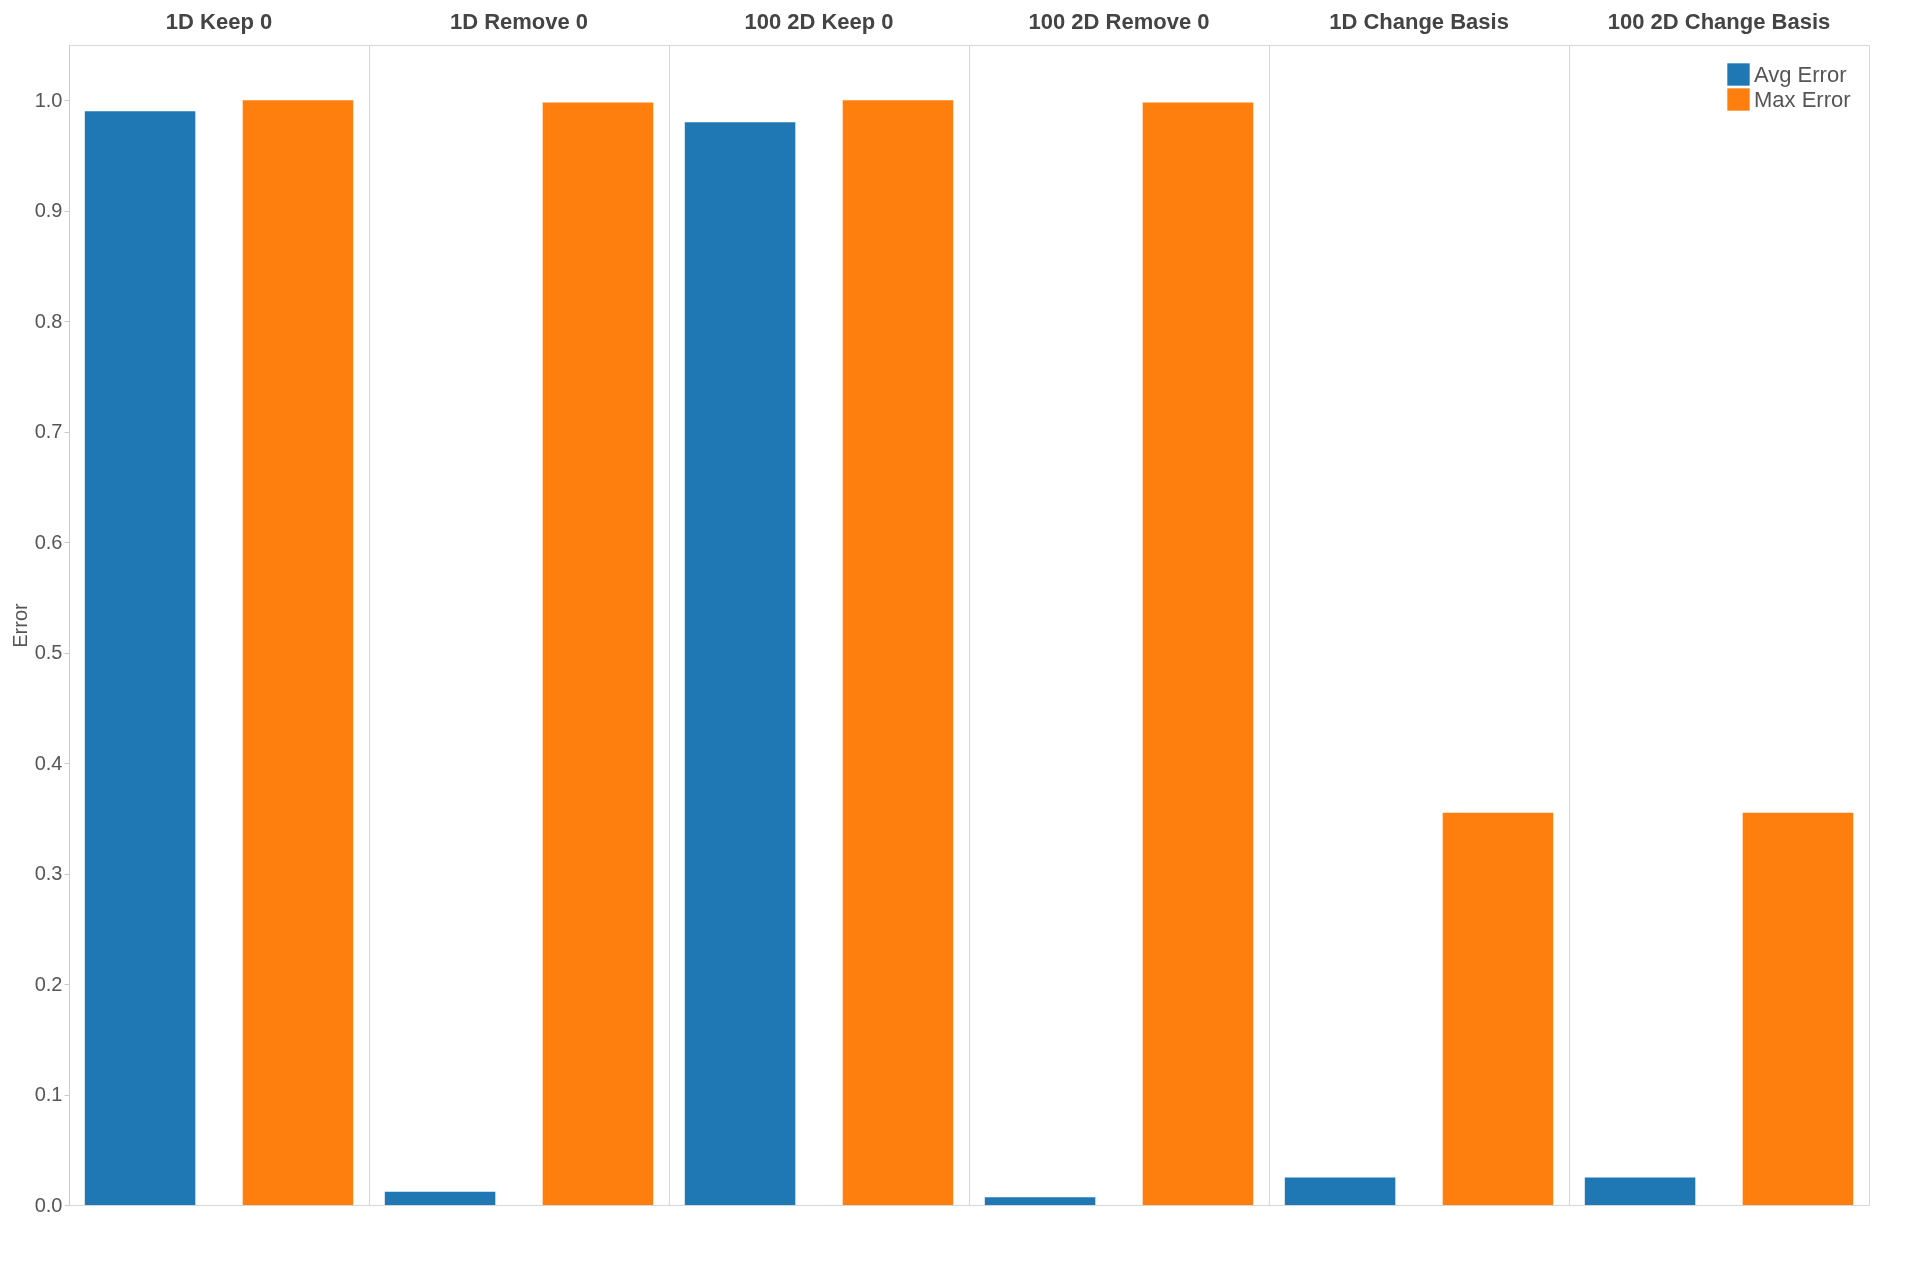  Describe the element at coordinates (48, 1204) in the screenshot. I see `y-tick-label: 0.0` at that location.